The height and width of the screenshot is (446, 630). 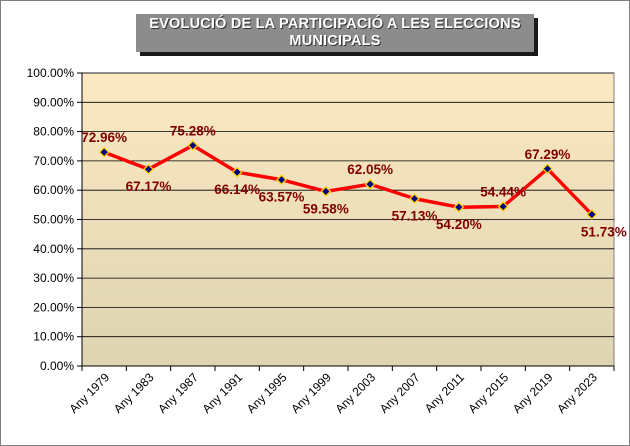 I want to click on y-tick-label: 60.00%, so click(x=53, y=190).